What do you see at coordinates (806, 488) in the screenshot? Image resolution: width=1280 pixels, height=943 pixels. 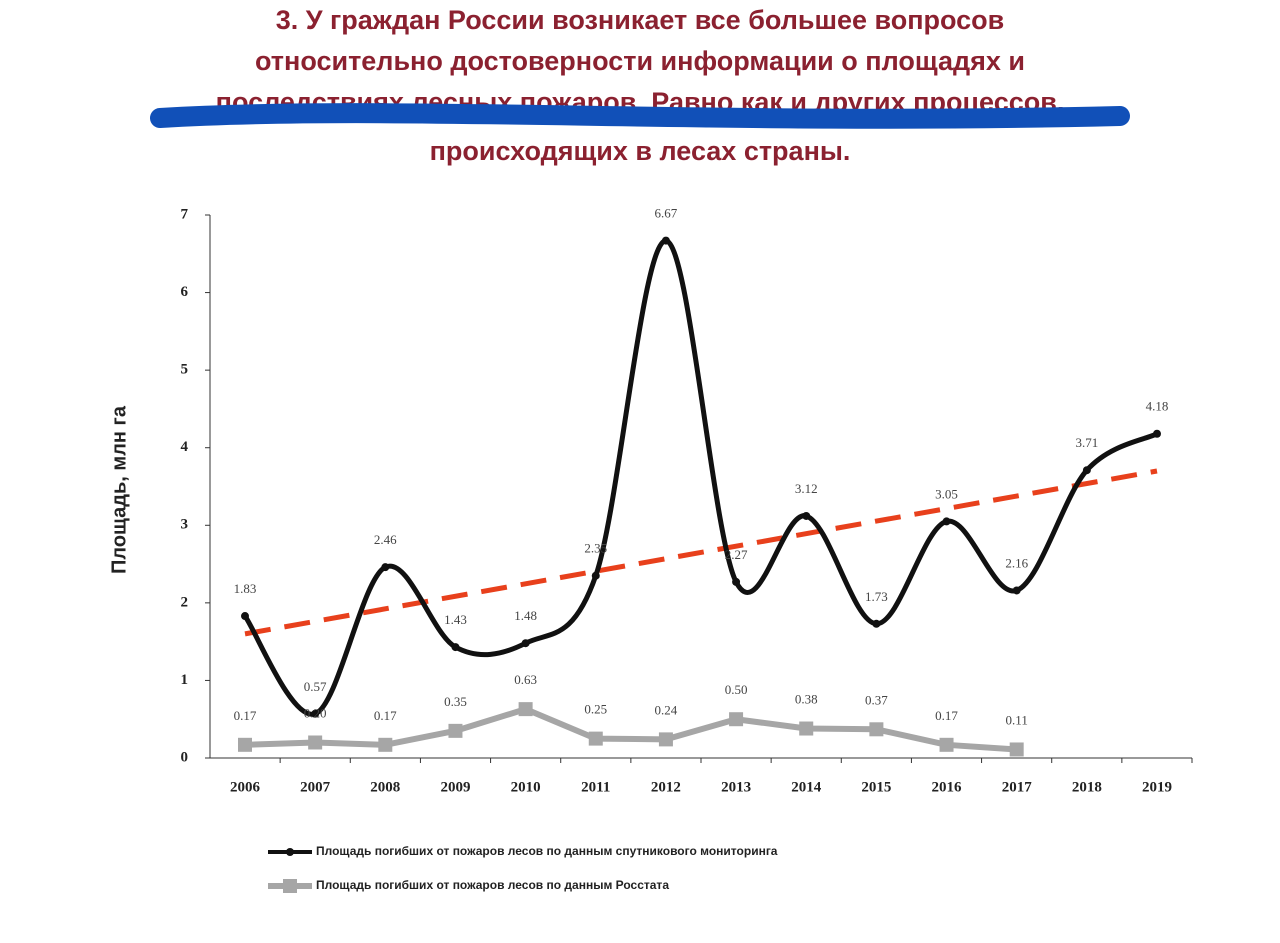 I see `data-label: 3.12` at bounding box center [806, 488].